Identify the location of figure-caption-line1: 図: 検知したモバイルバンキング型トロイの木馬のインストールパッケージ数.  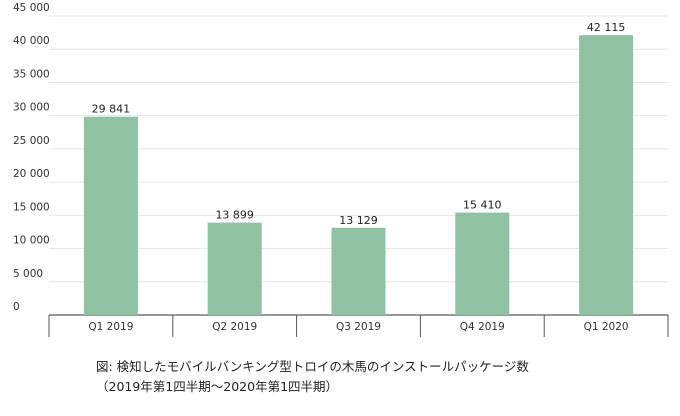
(312, 366).